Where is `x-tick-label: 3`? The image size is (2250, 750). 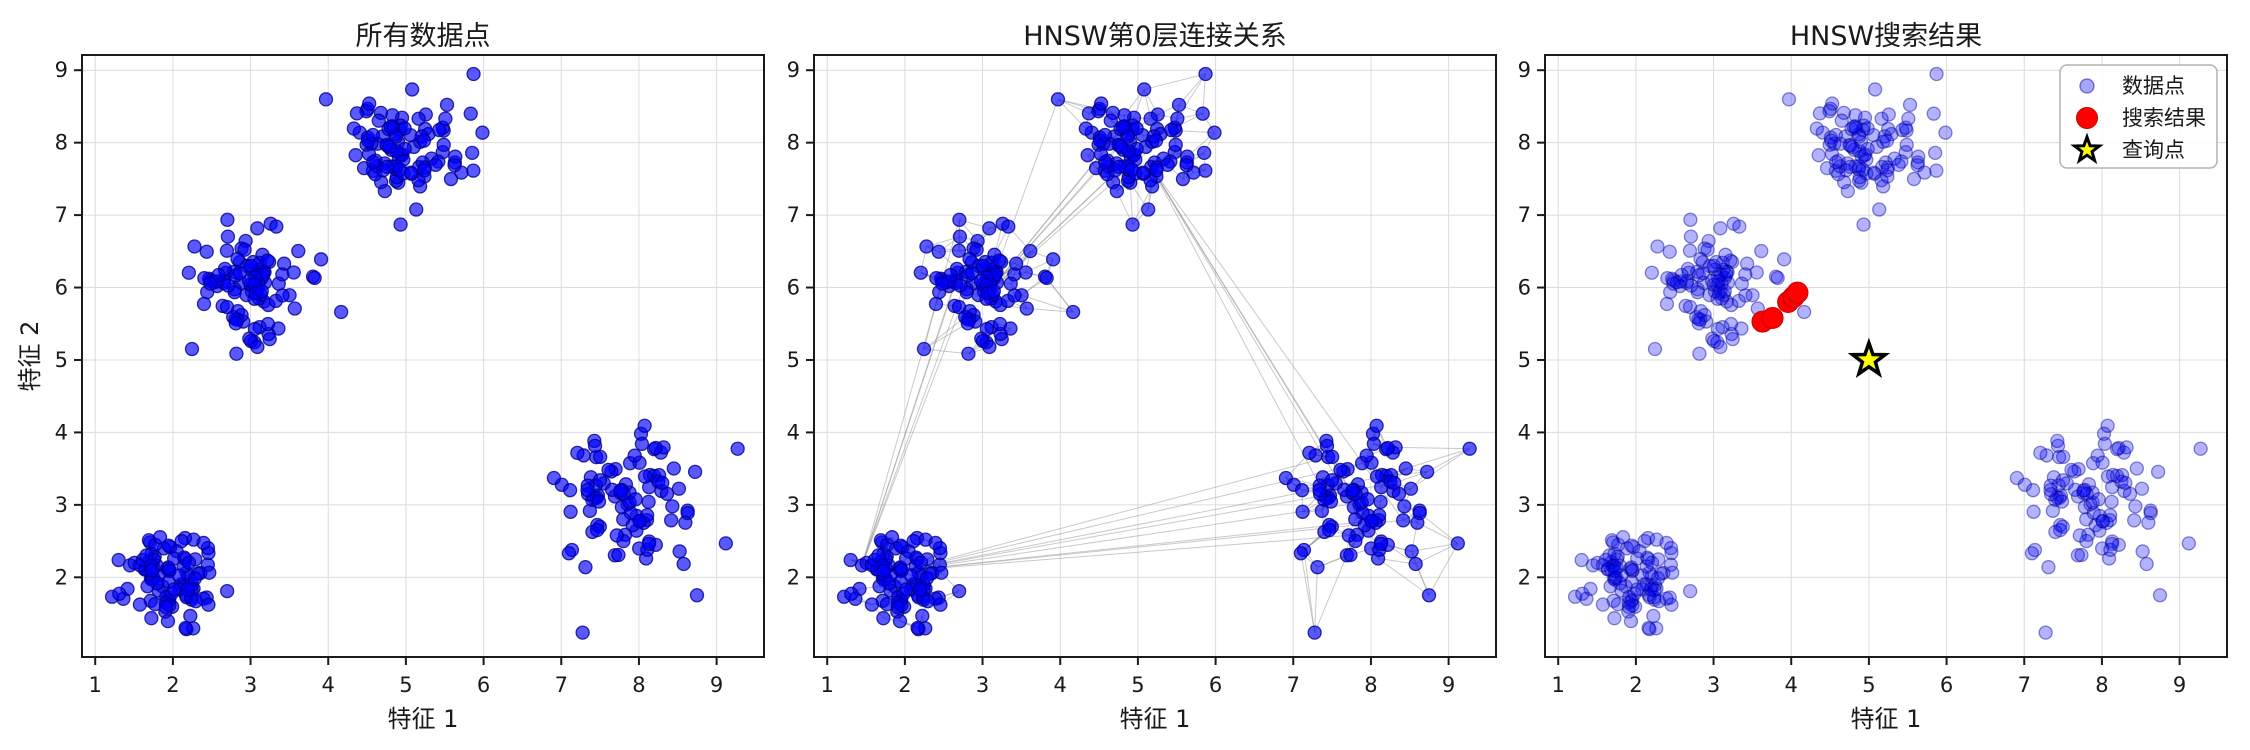
x-tick-label: 3 is located at coordinates (250, 685).